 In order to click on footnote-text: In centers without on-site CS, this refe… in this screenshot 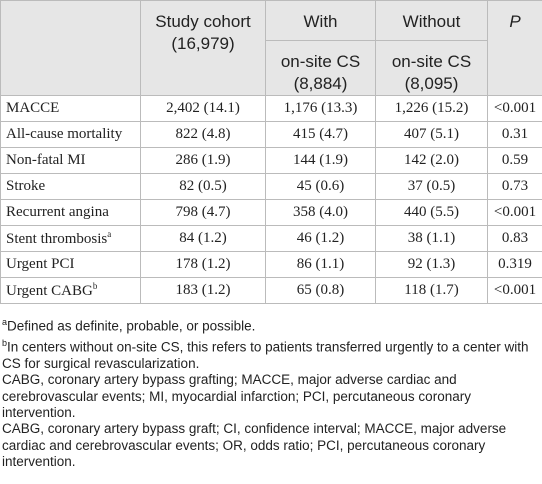, I will do `click(265, 355)`.